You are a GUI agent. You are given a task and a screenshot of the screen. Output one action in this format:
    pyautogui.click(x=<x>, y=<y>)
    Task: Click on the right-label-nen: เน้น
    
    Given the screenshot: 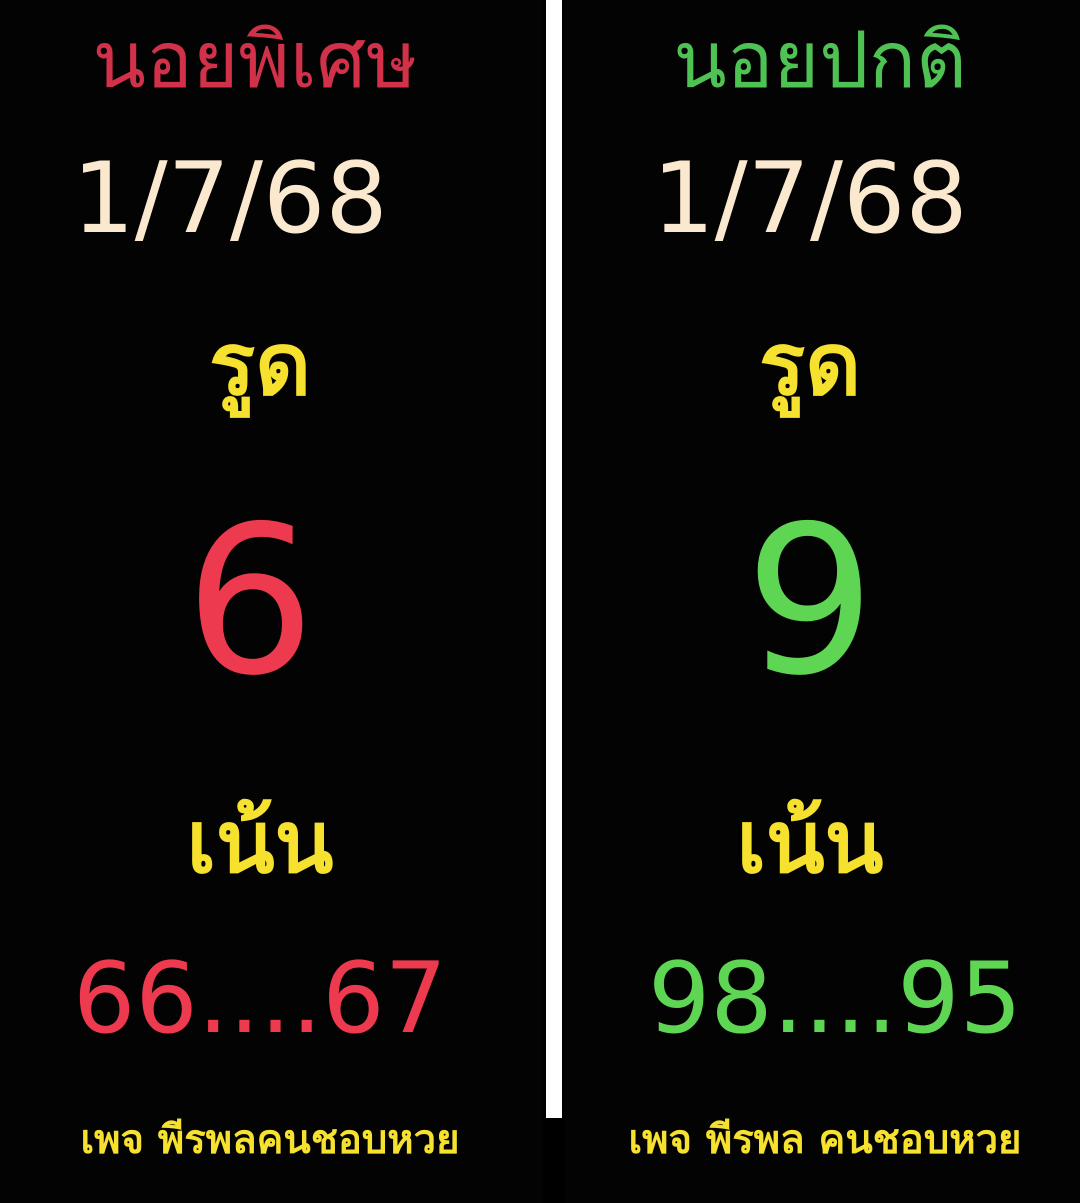 What is the action you would take?
    pyautogui.click(x=810, y=843)
    